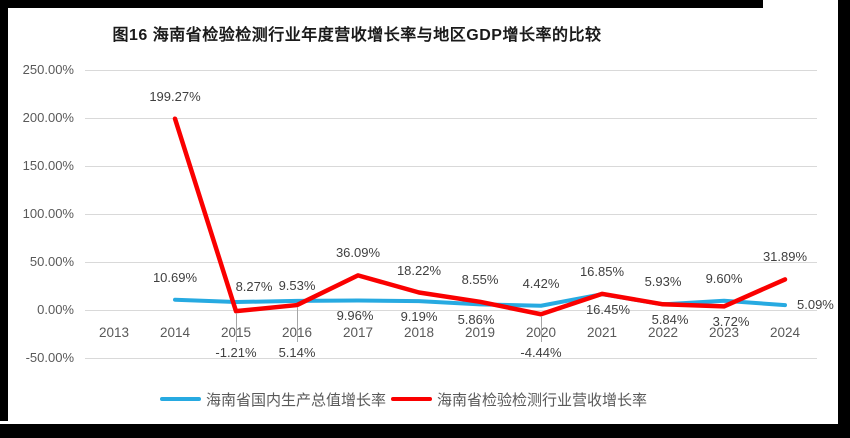 The height and width of the screenshot is (438, 850). I want to click on y-axis-tick-label: 200.00%, so click(48, 117).